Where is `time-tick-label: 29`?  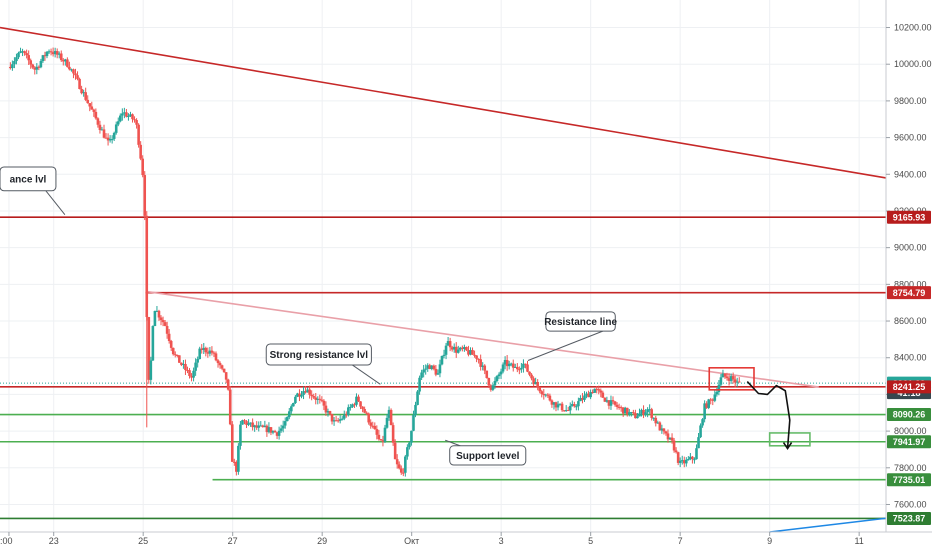 time-tick-label: 29 is located at coordinates (322, 541).